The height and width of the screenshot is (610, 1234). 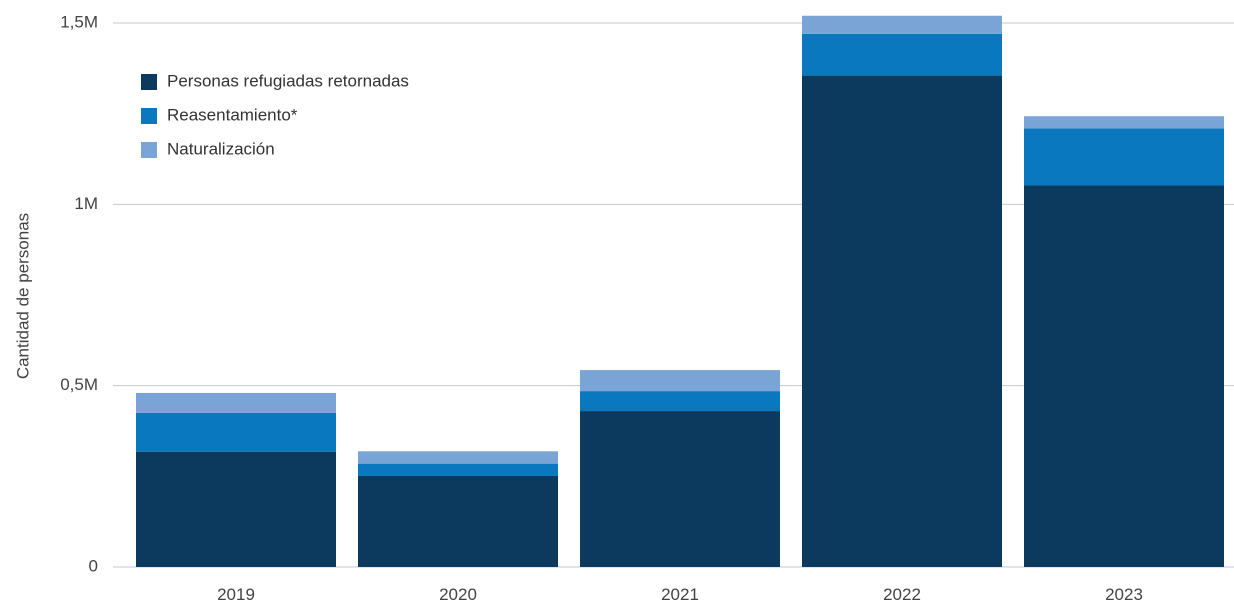 What do you see at coordinates (93, 565) in the screenshot?
I see `y-tick-label: 0` at bounding box center [93, 565].